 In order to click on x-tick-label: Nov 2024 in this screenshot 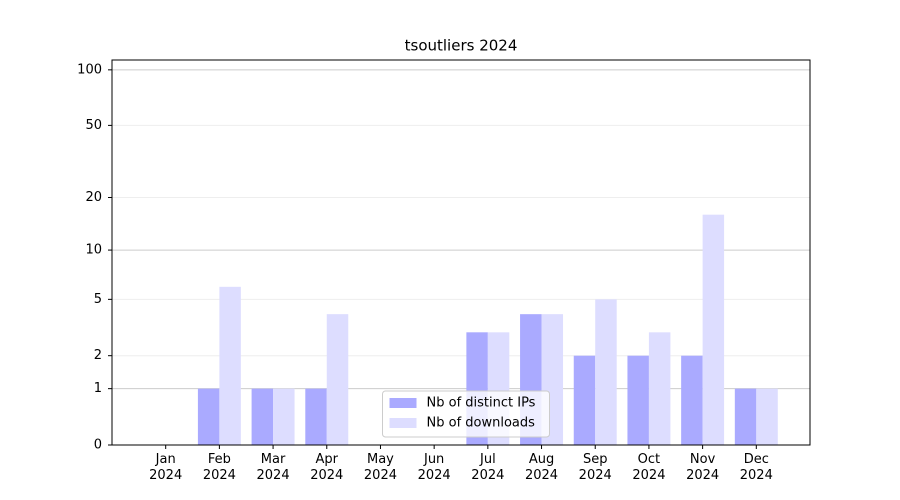, I will do `click(703, 467)`.